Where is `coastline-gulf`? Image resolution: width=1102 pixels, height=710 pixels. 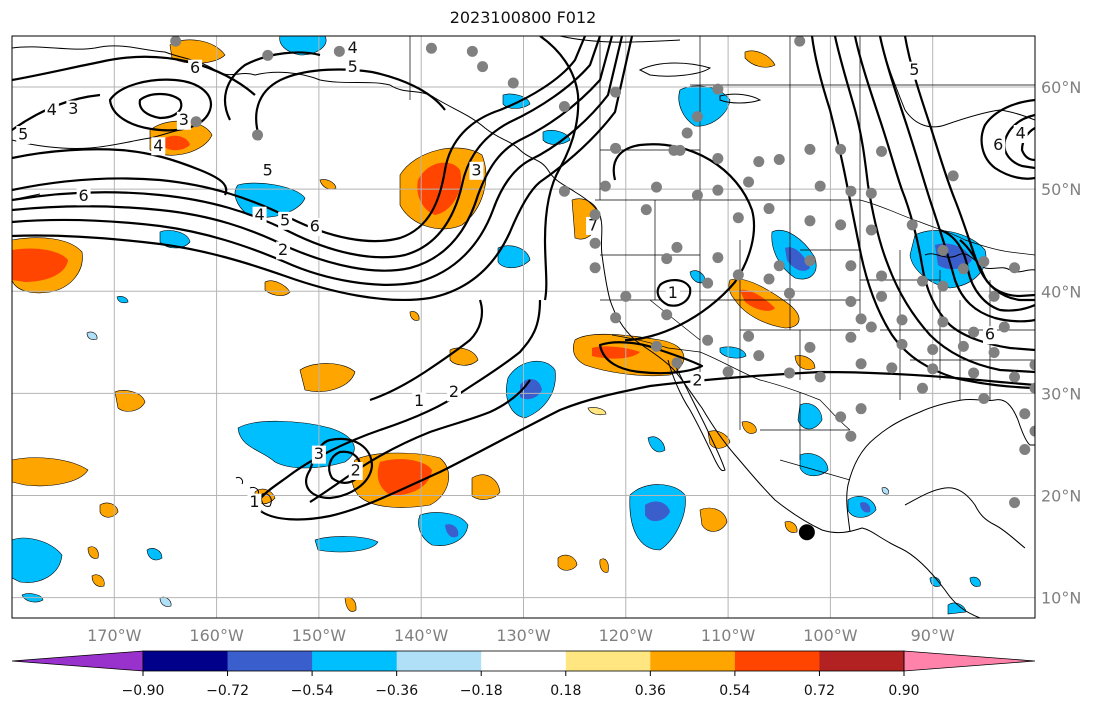
coastline-gulf is located at coordinates (940, 465).